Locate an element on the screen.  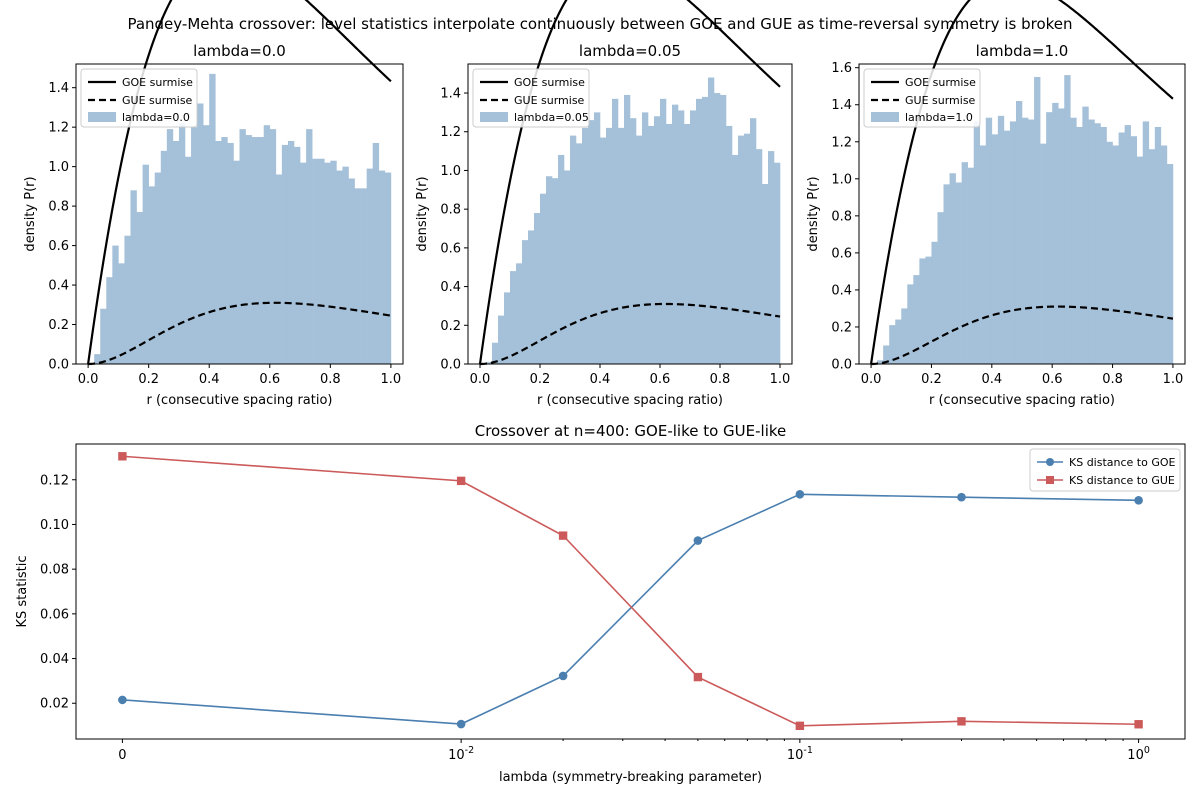
legend-series-label: KS distance to GUE is located at coordinates (1122, 480).